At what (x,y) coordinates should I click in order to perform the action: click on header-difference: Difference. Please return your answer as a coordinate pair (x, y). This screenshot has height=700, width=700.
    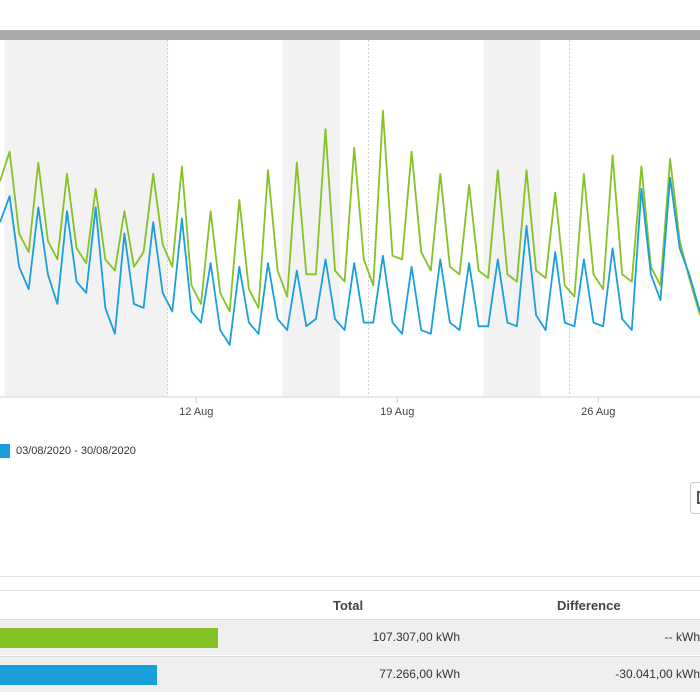
    Looking at the image, I should click on (589, 605).